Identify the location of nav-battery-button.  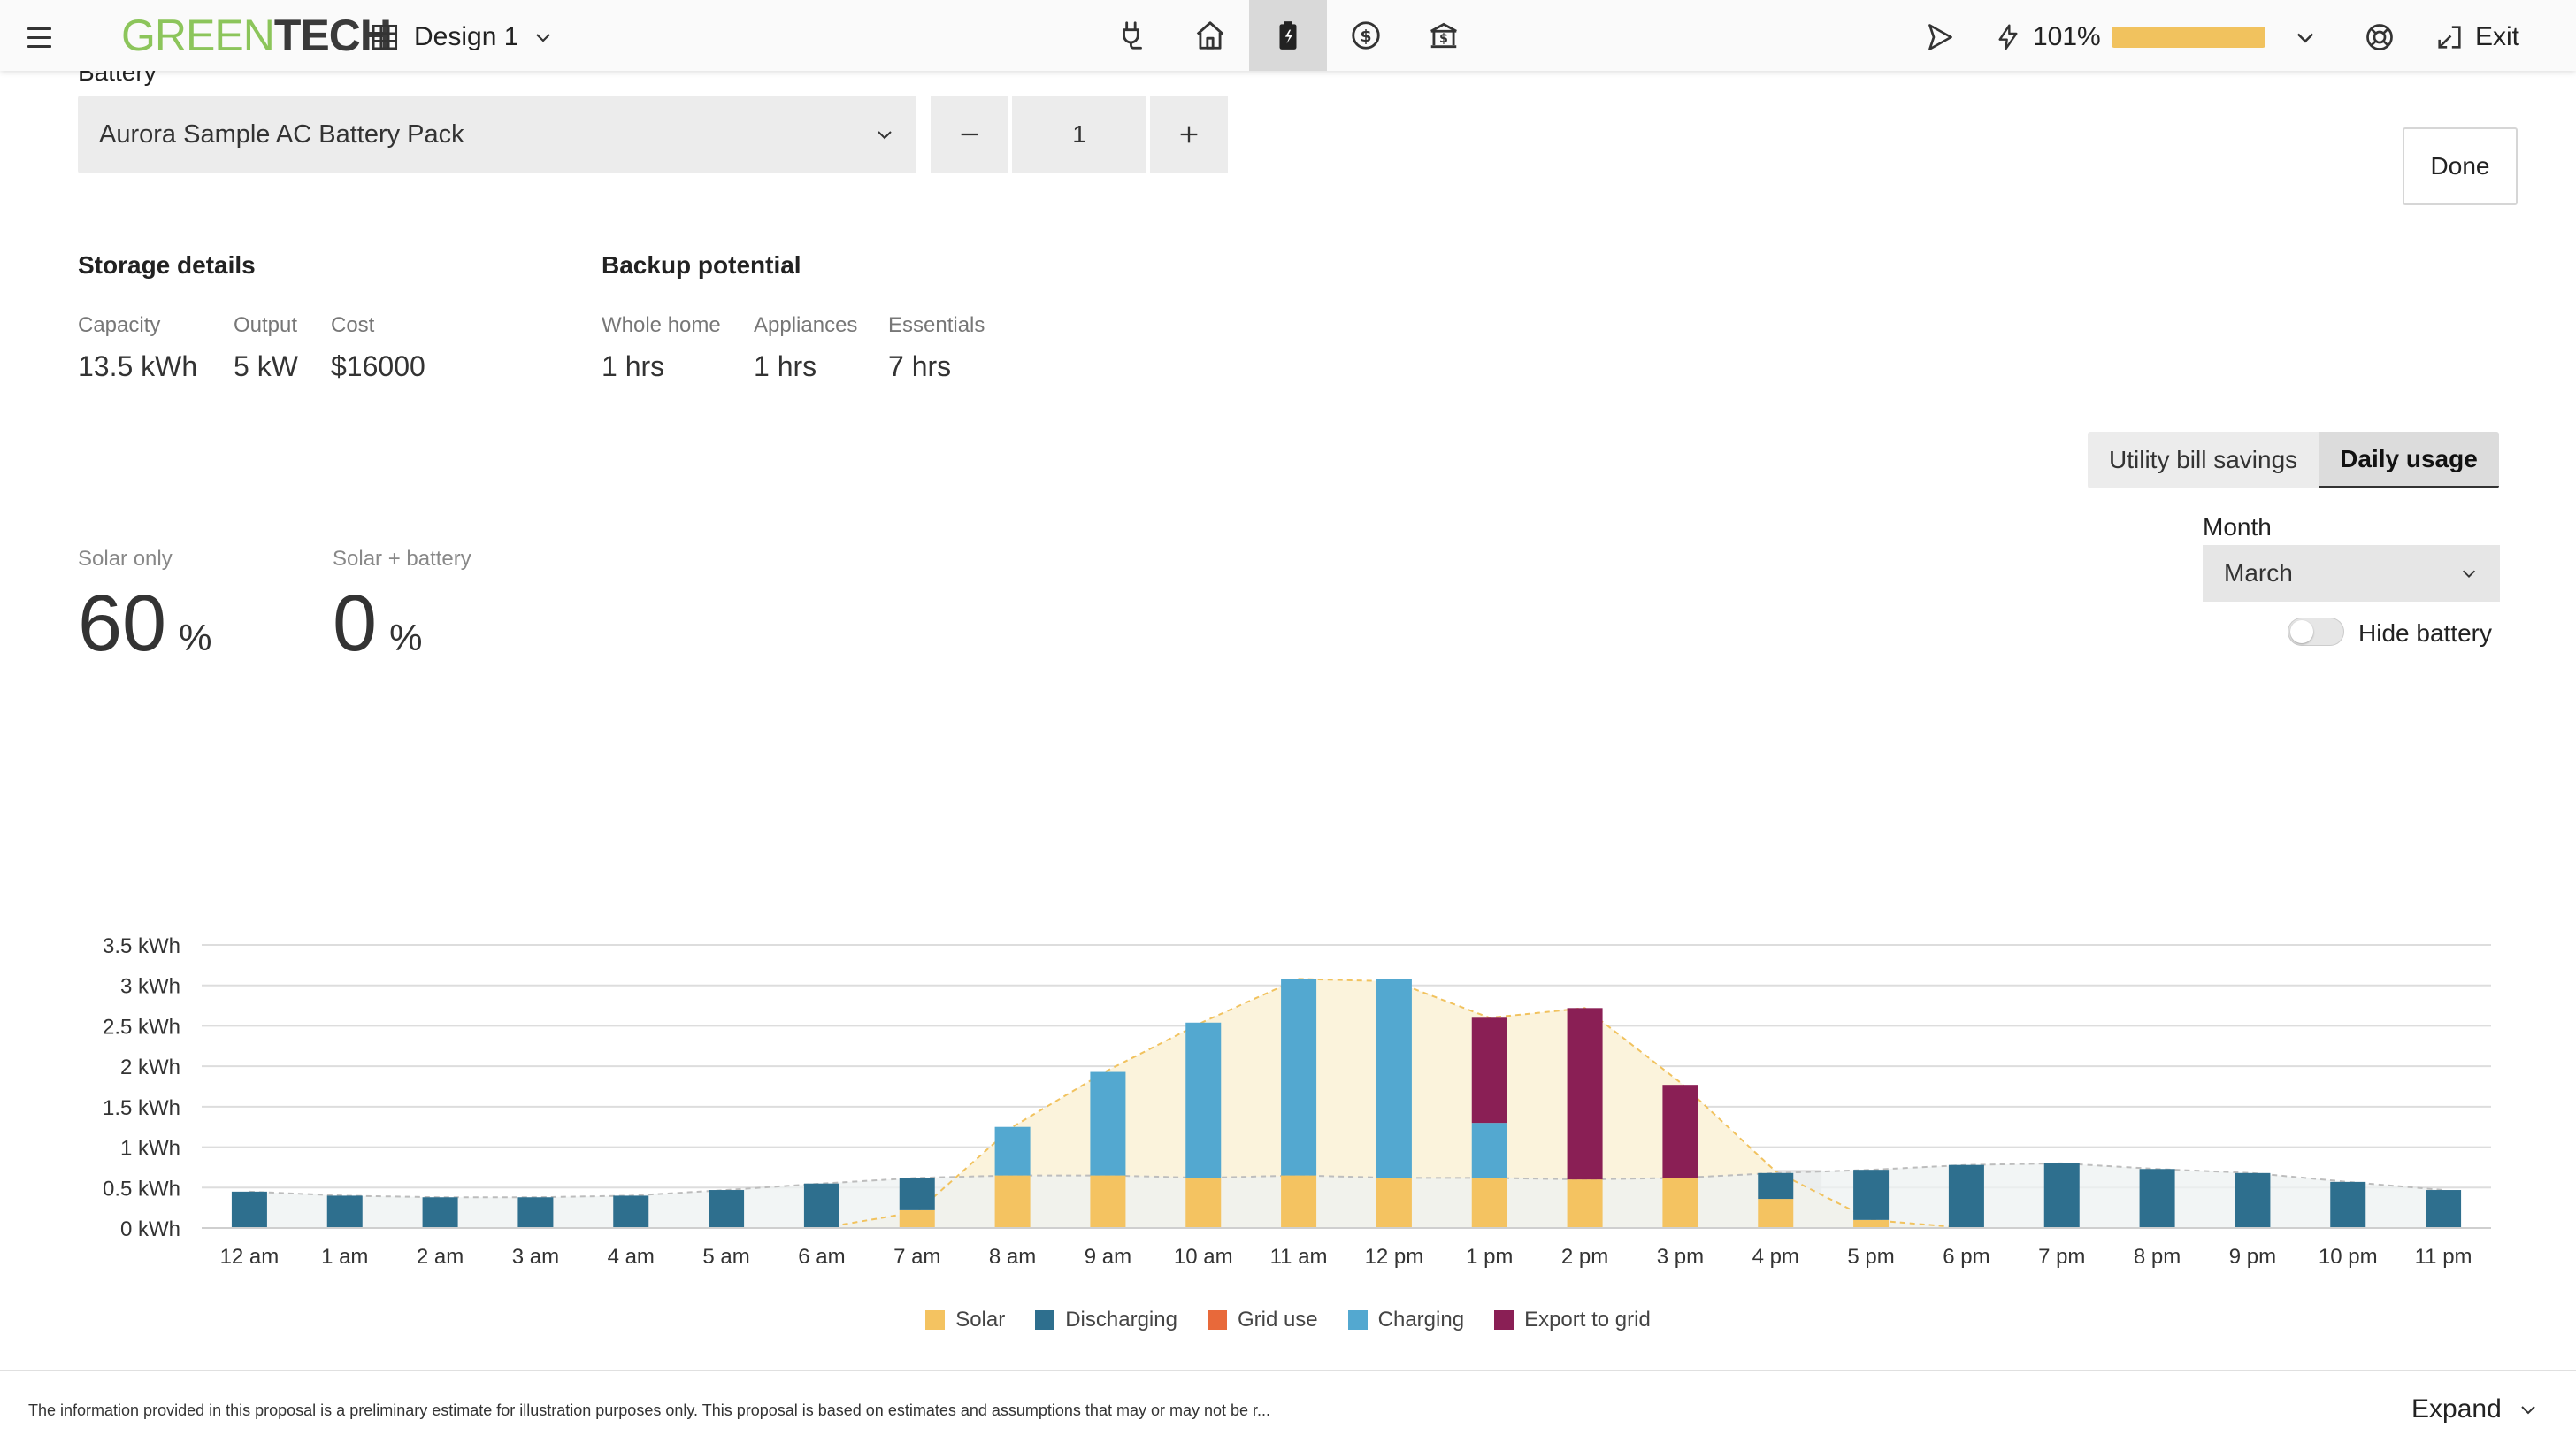
(1288, 35).